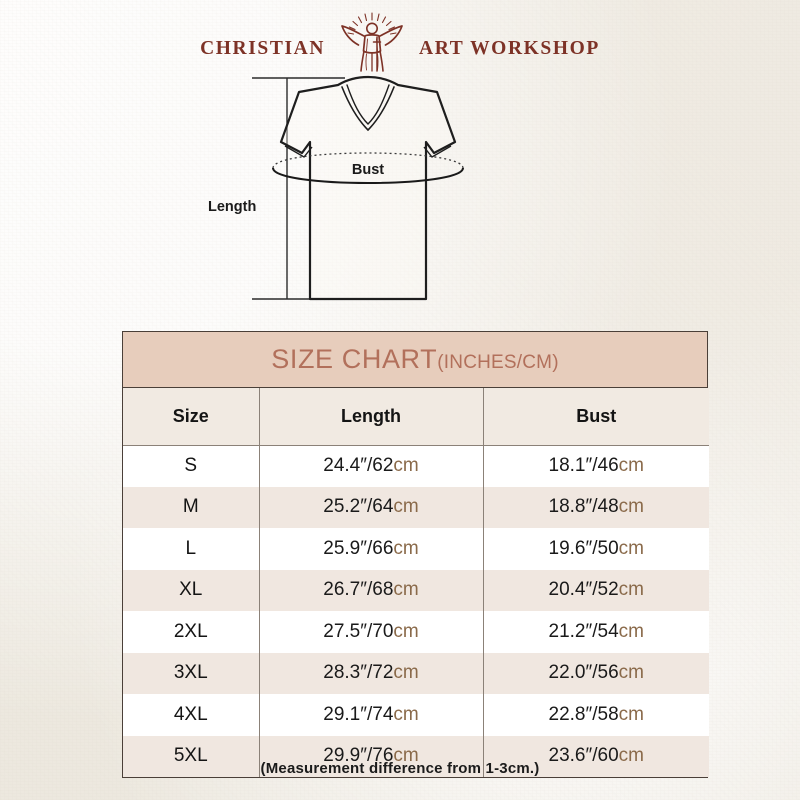 Image resolution: width=800 pixels, height=800 pixels. I want to click on bust-measurement-ellipse, so click(368, 168).